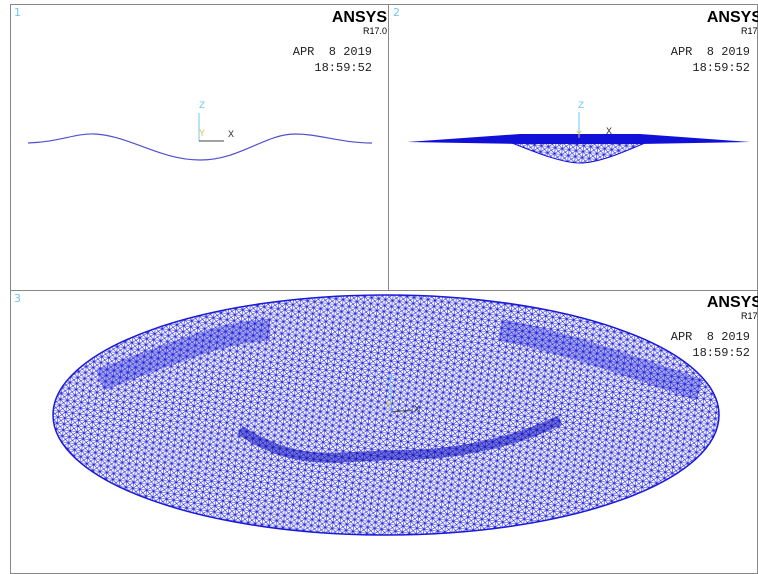 The width and height of the screenshot is (758, 574). I want to click on mesh-trough, so click(400, 439).